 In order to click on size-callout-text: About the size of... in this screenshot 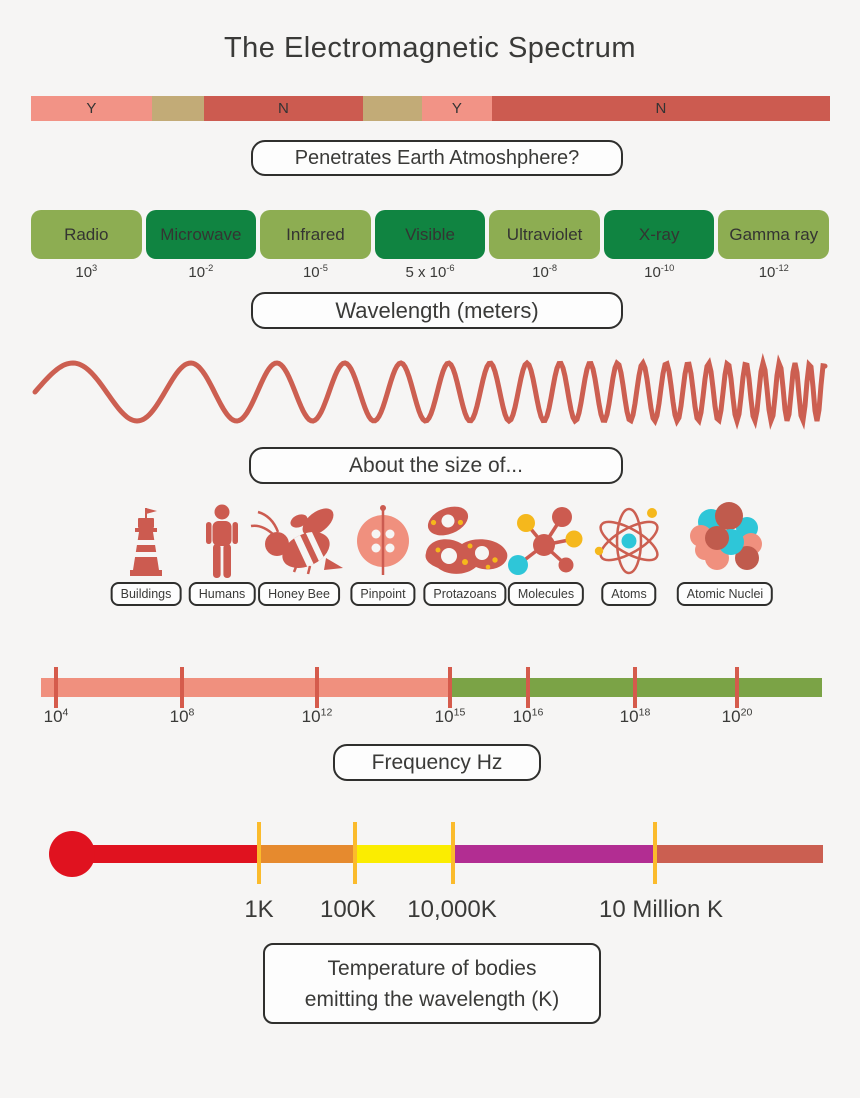, I will do `click(436, 465)`.